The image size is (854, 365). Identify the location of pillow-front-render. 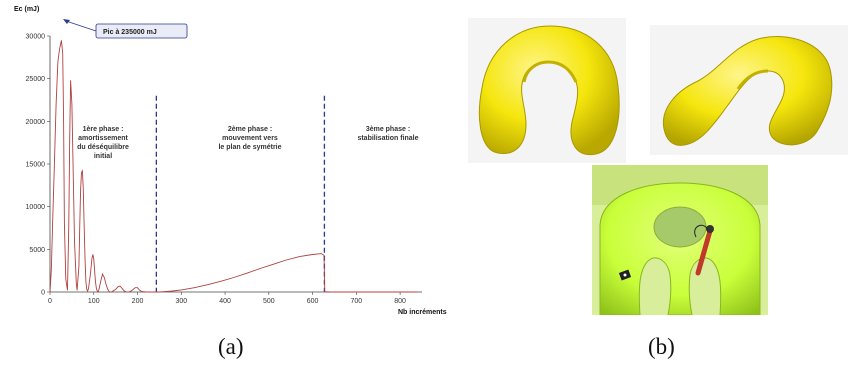
(547, 90).